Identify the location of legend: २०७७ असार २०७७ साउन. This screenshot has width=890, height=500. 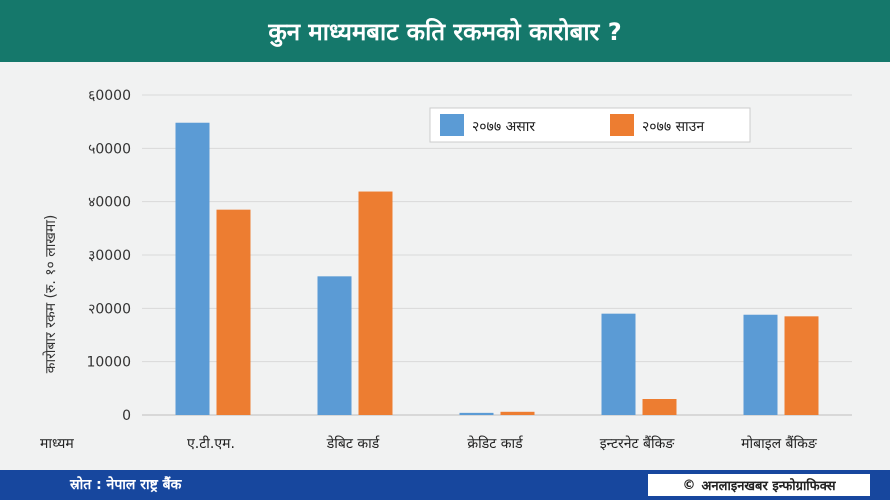
(590, 125).